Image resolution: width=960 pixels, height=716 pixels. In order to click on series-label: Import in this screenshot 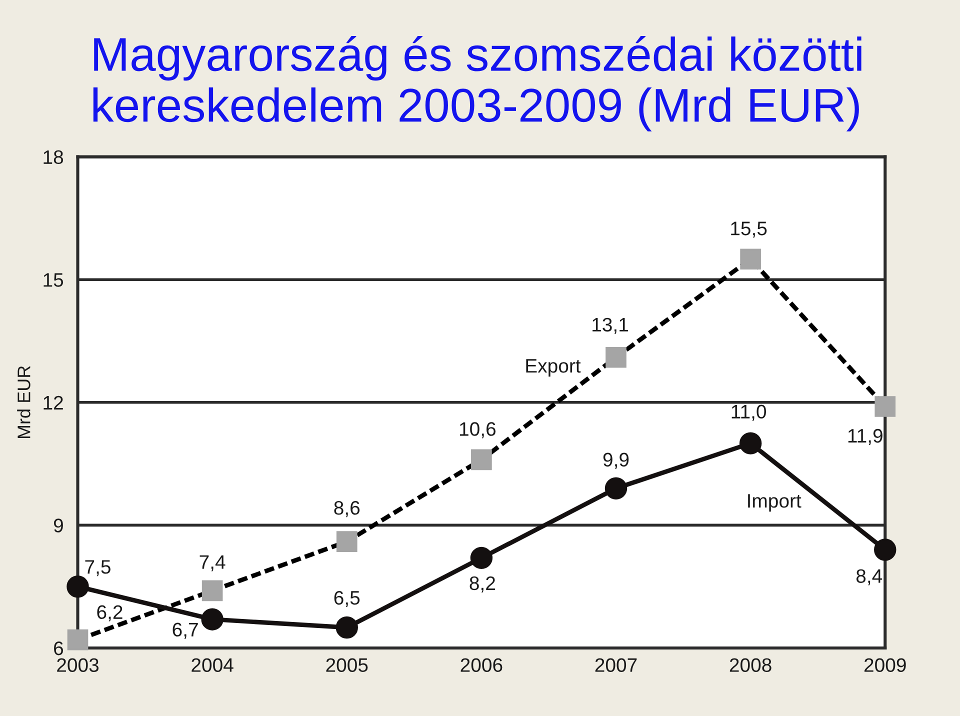, I will do `click(775, 503)`.